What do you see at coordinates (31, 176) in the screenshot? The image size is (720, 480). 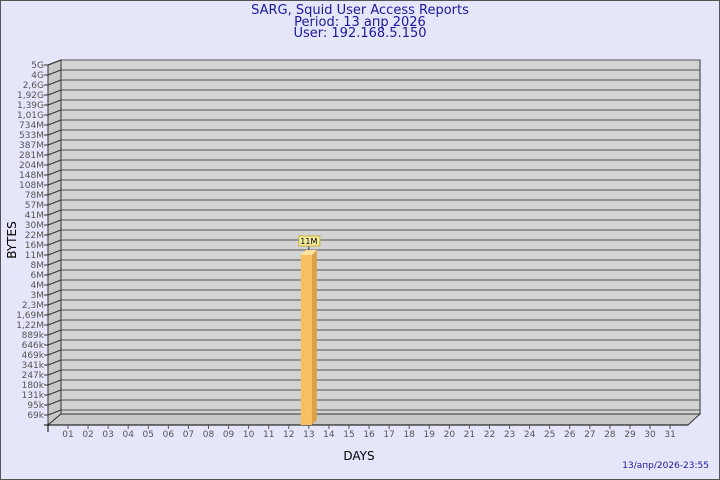 I see `y-tick-label: 148M` at bounding box center [31, 176].